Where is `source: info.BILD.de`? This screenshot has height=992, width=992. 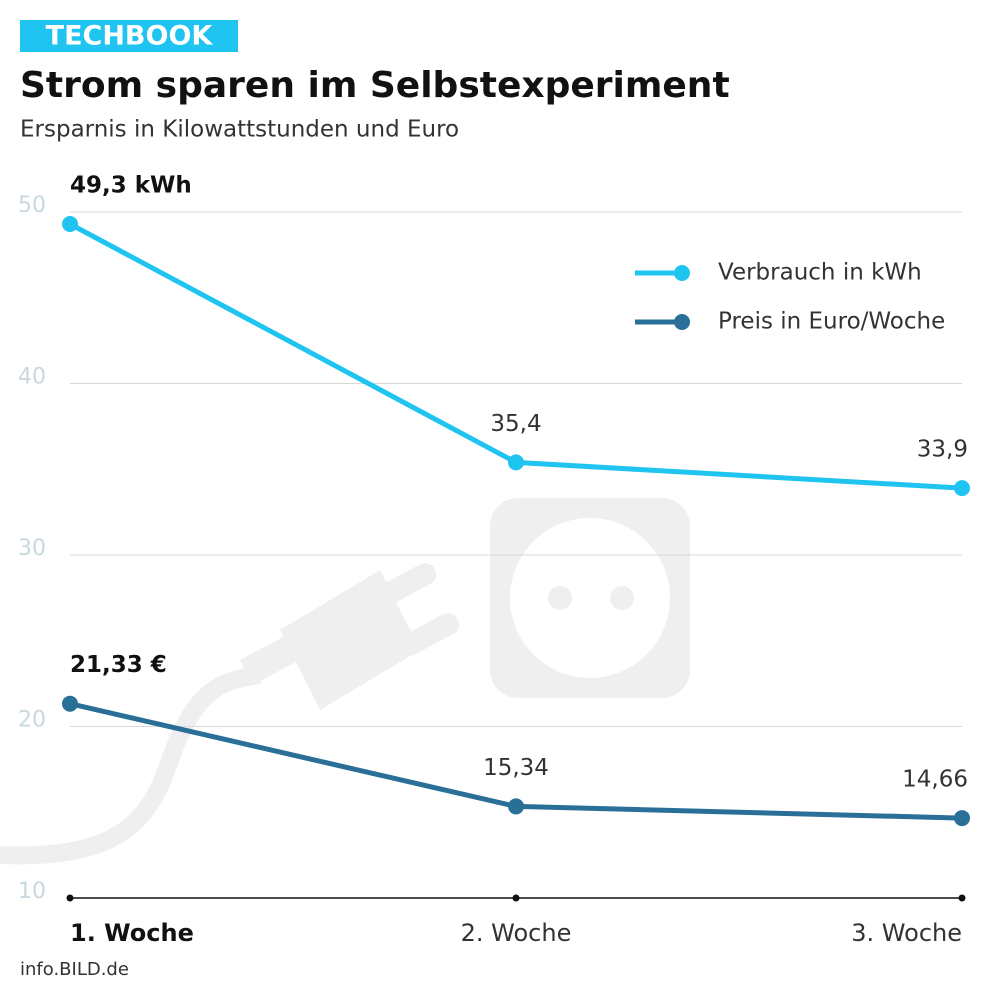 source: info.BILD.de is located at coordinates (74, 969).